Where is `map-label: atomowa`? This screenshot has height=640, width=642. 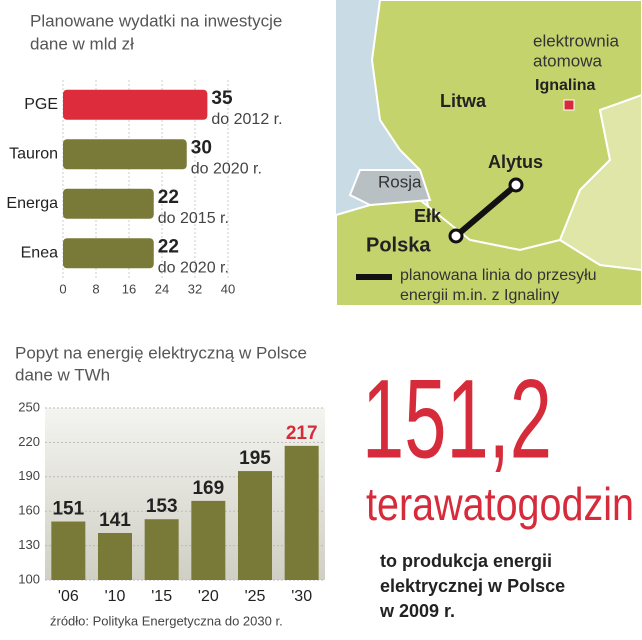
map-label: atomowa is located at coordinates (568, 60).